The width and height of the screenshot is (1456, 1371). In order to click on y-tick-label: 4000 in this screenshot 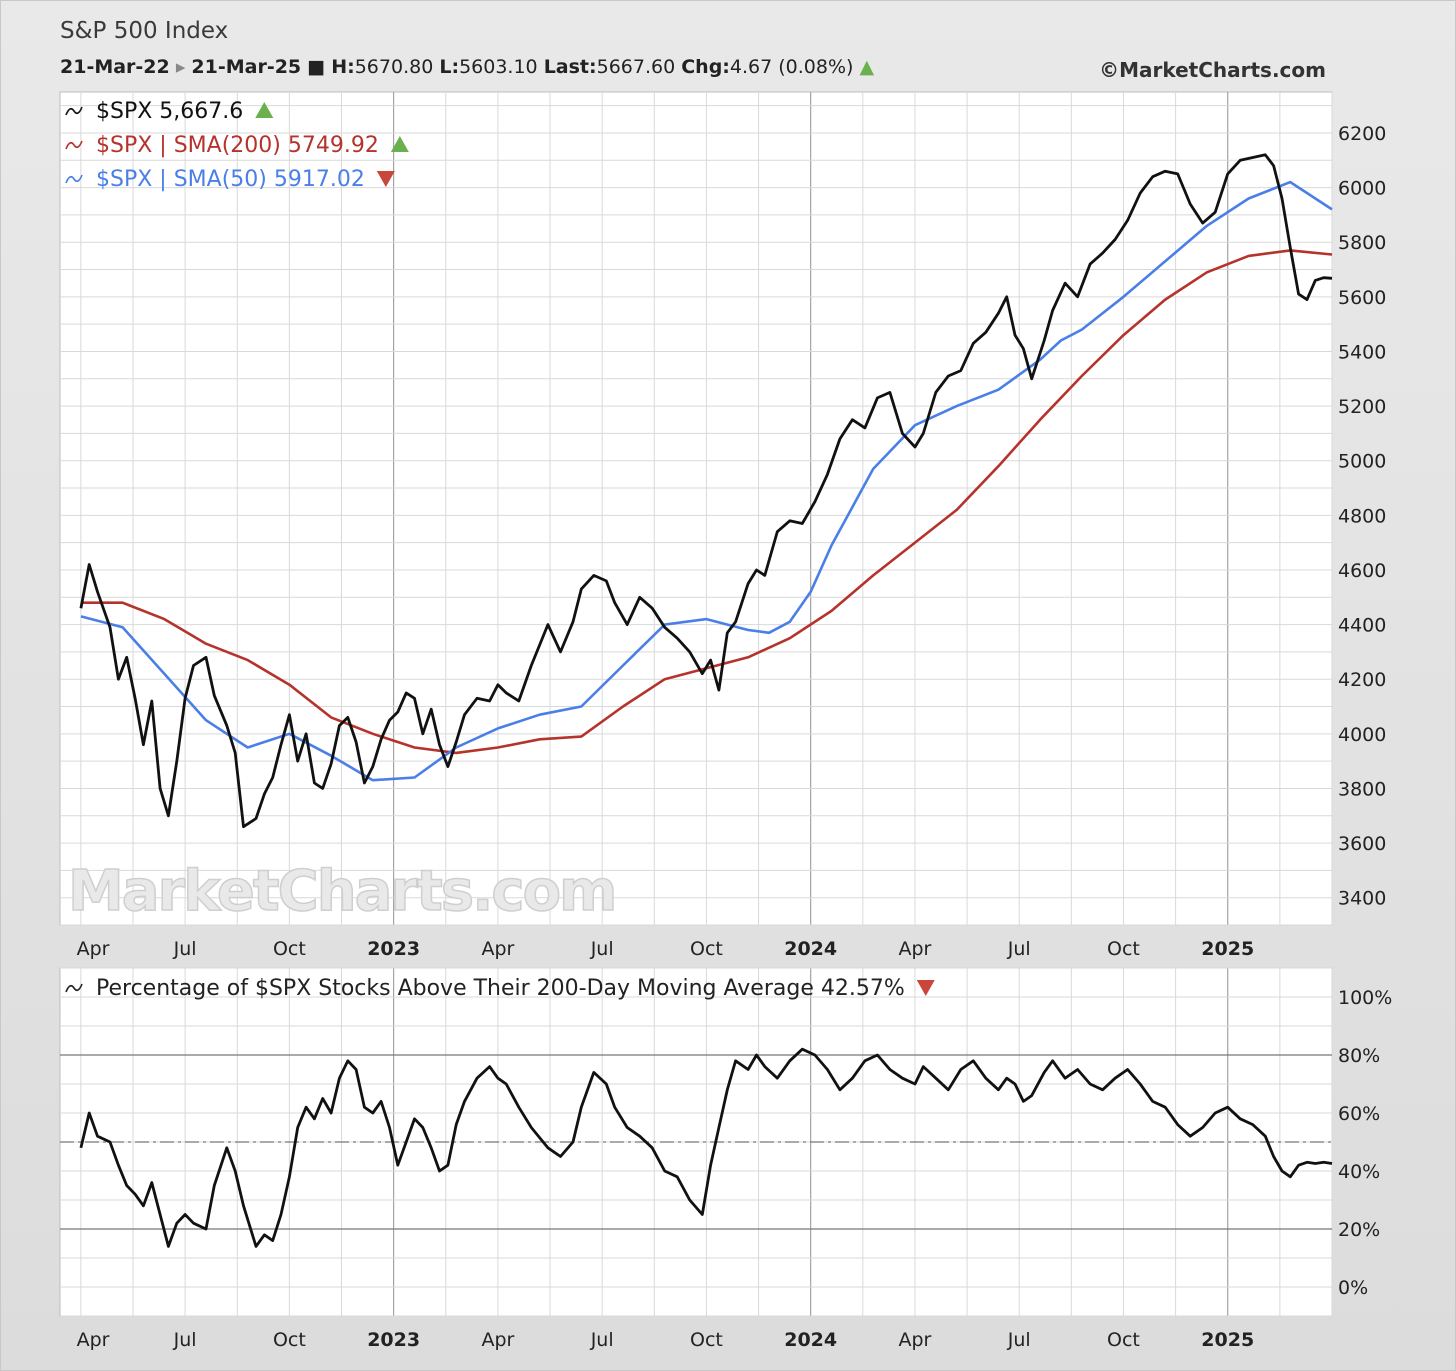, I will do `click(1362, 735)`.